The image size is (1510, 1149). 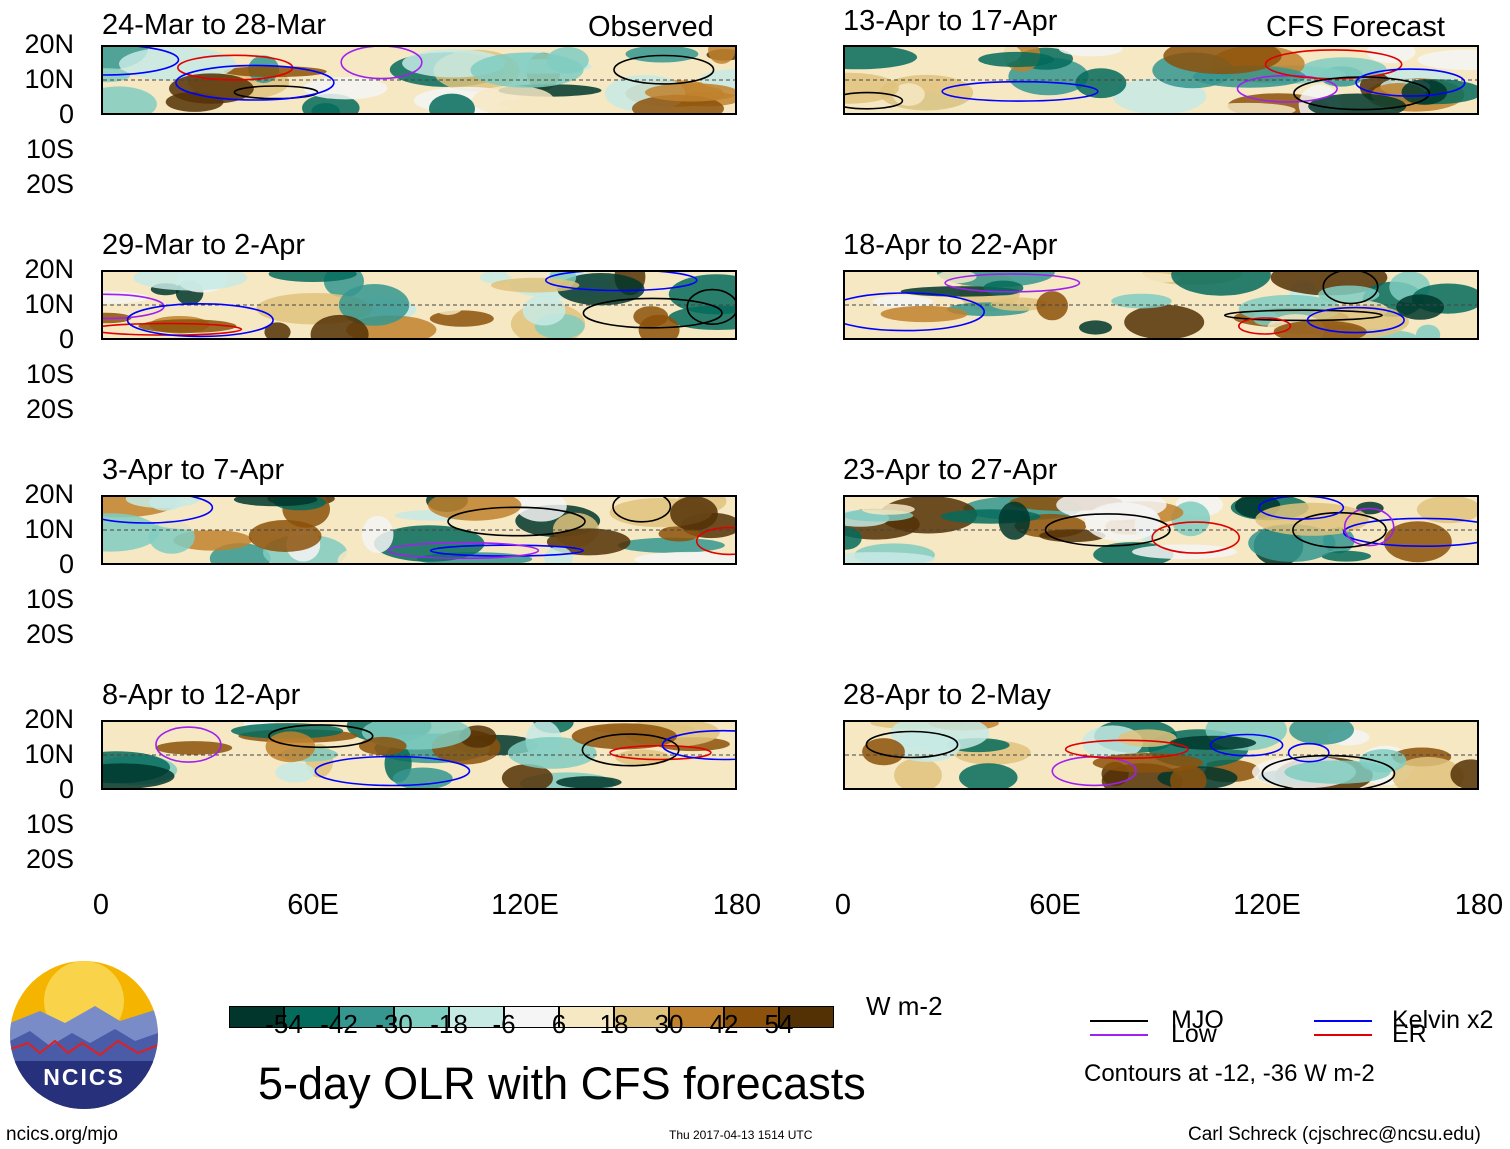 What do you see at coordinates (741, 1135) in the screenshot?
I see `footer-timestamp: Thu 2017-04-13 1514 UTC` at bounding box center [741, 1135].